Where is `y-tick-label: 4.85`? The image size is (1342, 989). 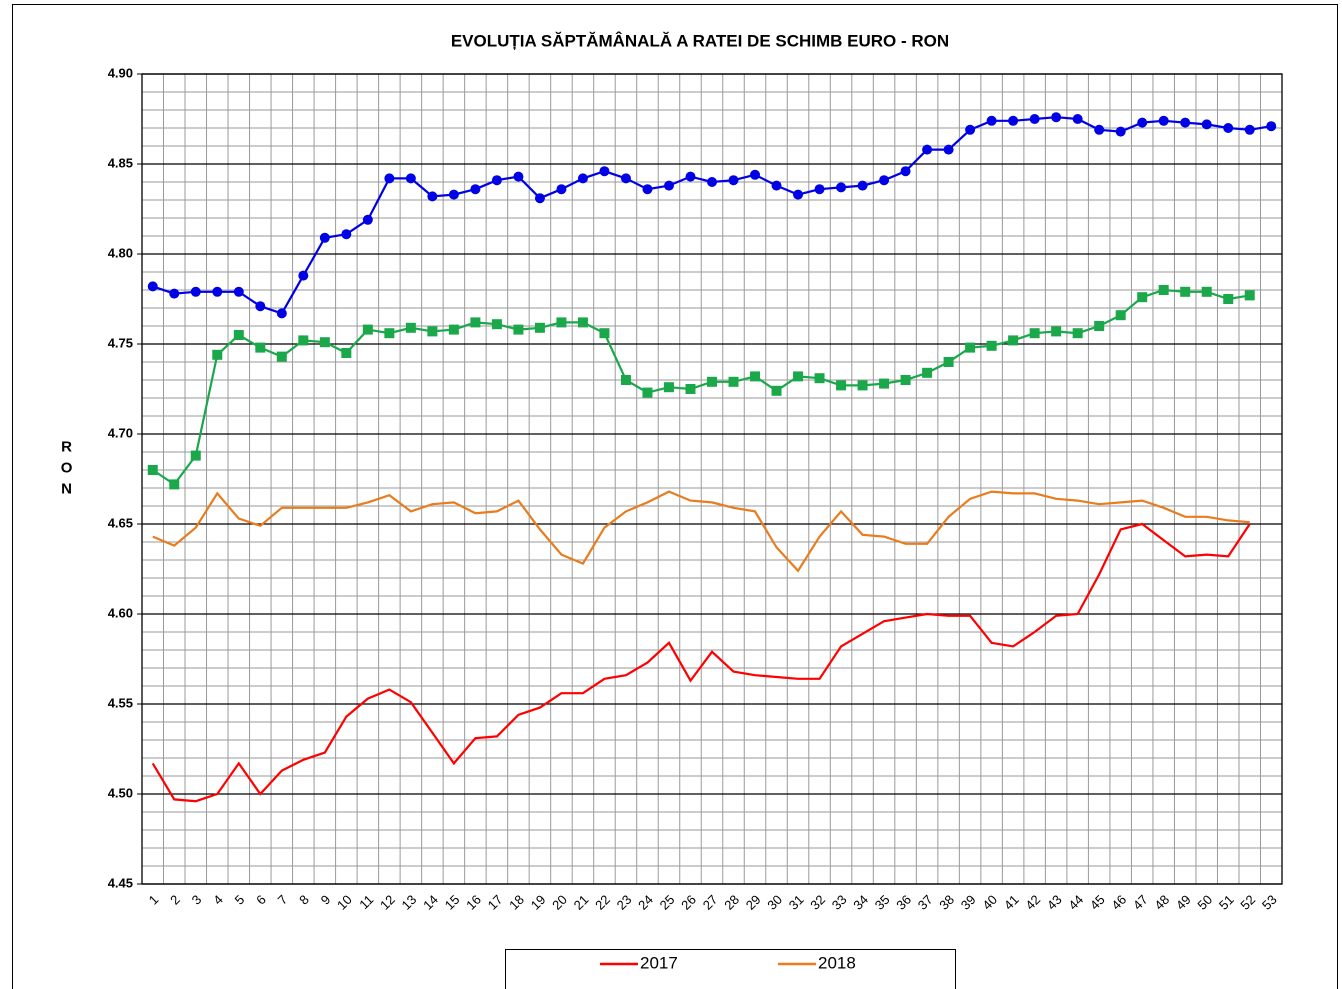 y-tick-label: 4.85 is located at coordinates (120, 162).